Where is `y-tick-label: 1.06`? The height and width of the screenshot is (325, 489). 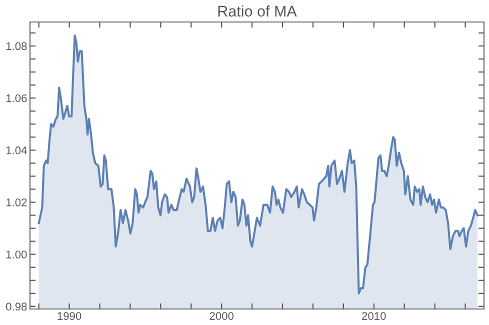 y-tick-label: 1.06 is located at coordinates (16, 98).